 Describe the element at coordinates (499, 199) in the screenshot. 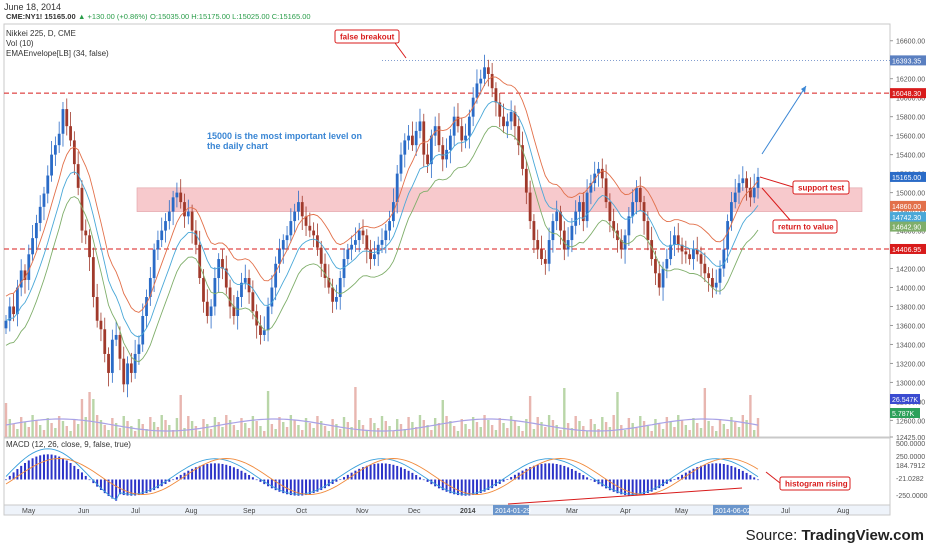

I see `value-zone` at that location.